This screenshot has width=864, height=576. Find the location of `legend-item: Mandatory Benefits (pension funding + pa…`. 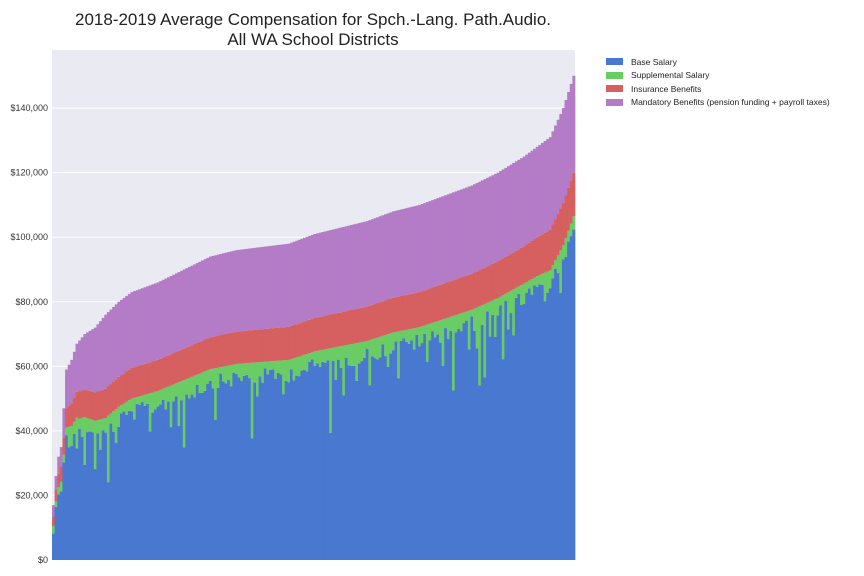

legend-item: Mandatory Benefits (pension funding + pa… is located at coordinates (718, 102).